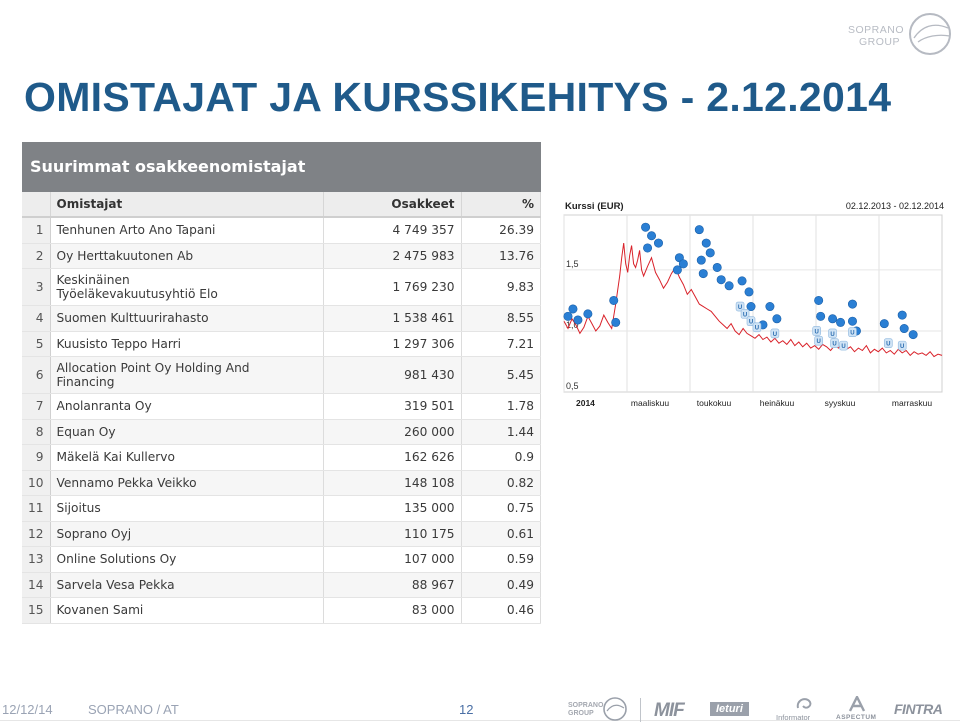 This screenshot has width=960, height=727. What do you see at coordinates (392, 230) in the screenshot?
I see `share-count: 4 749 357` at bounding box center [392, 230].